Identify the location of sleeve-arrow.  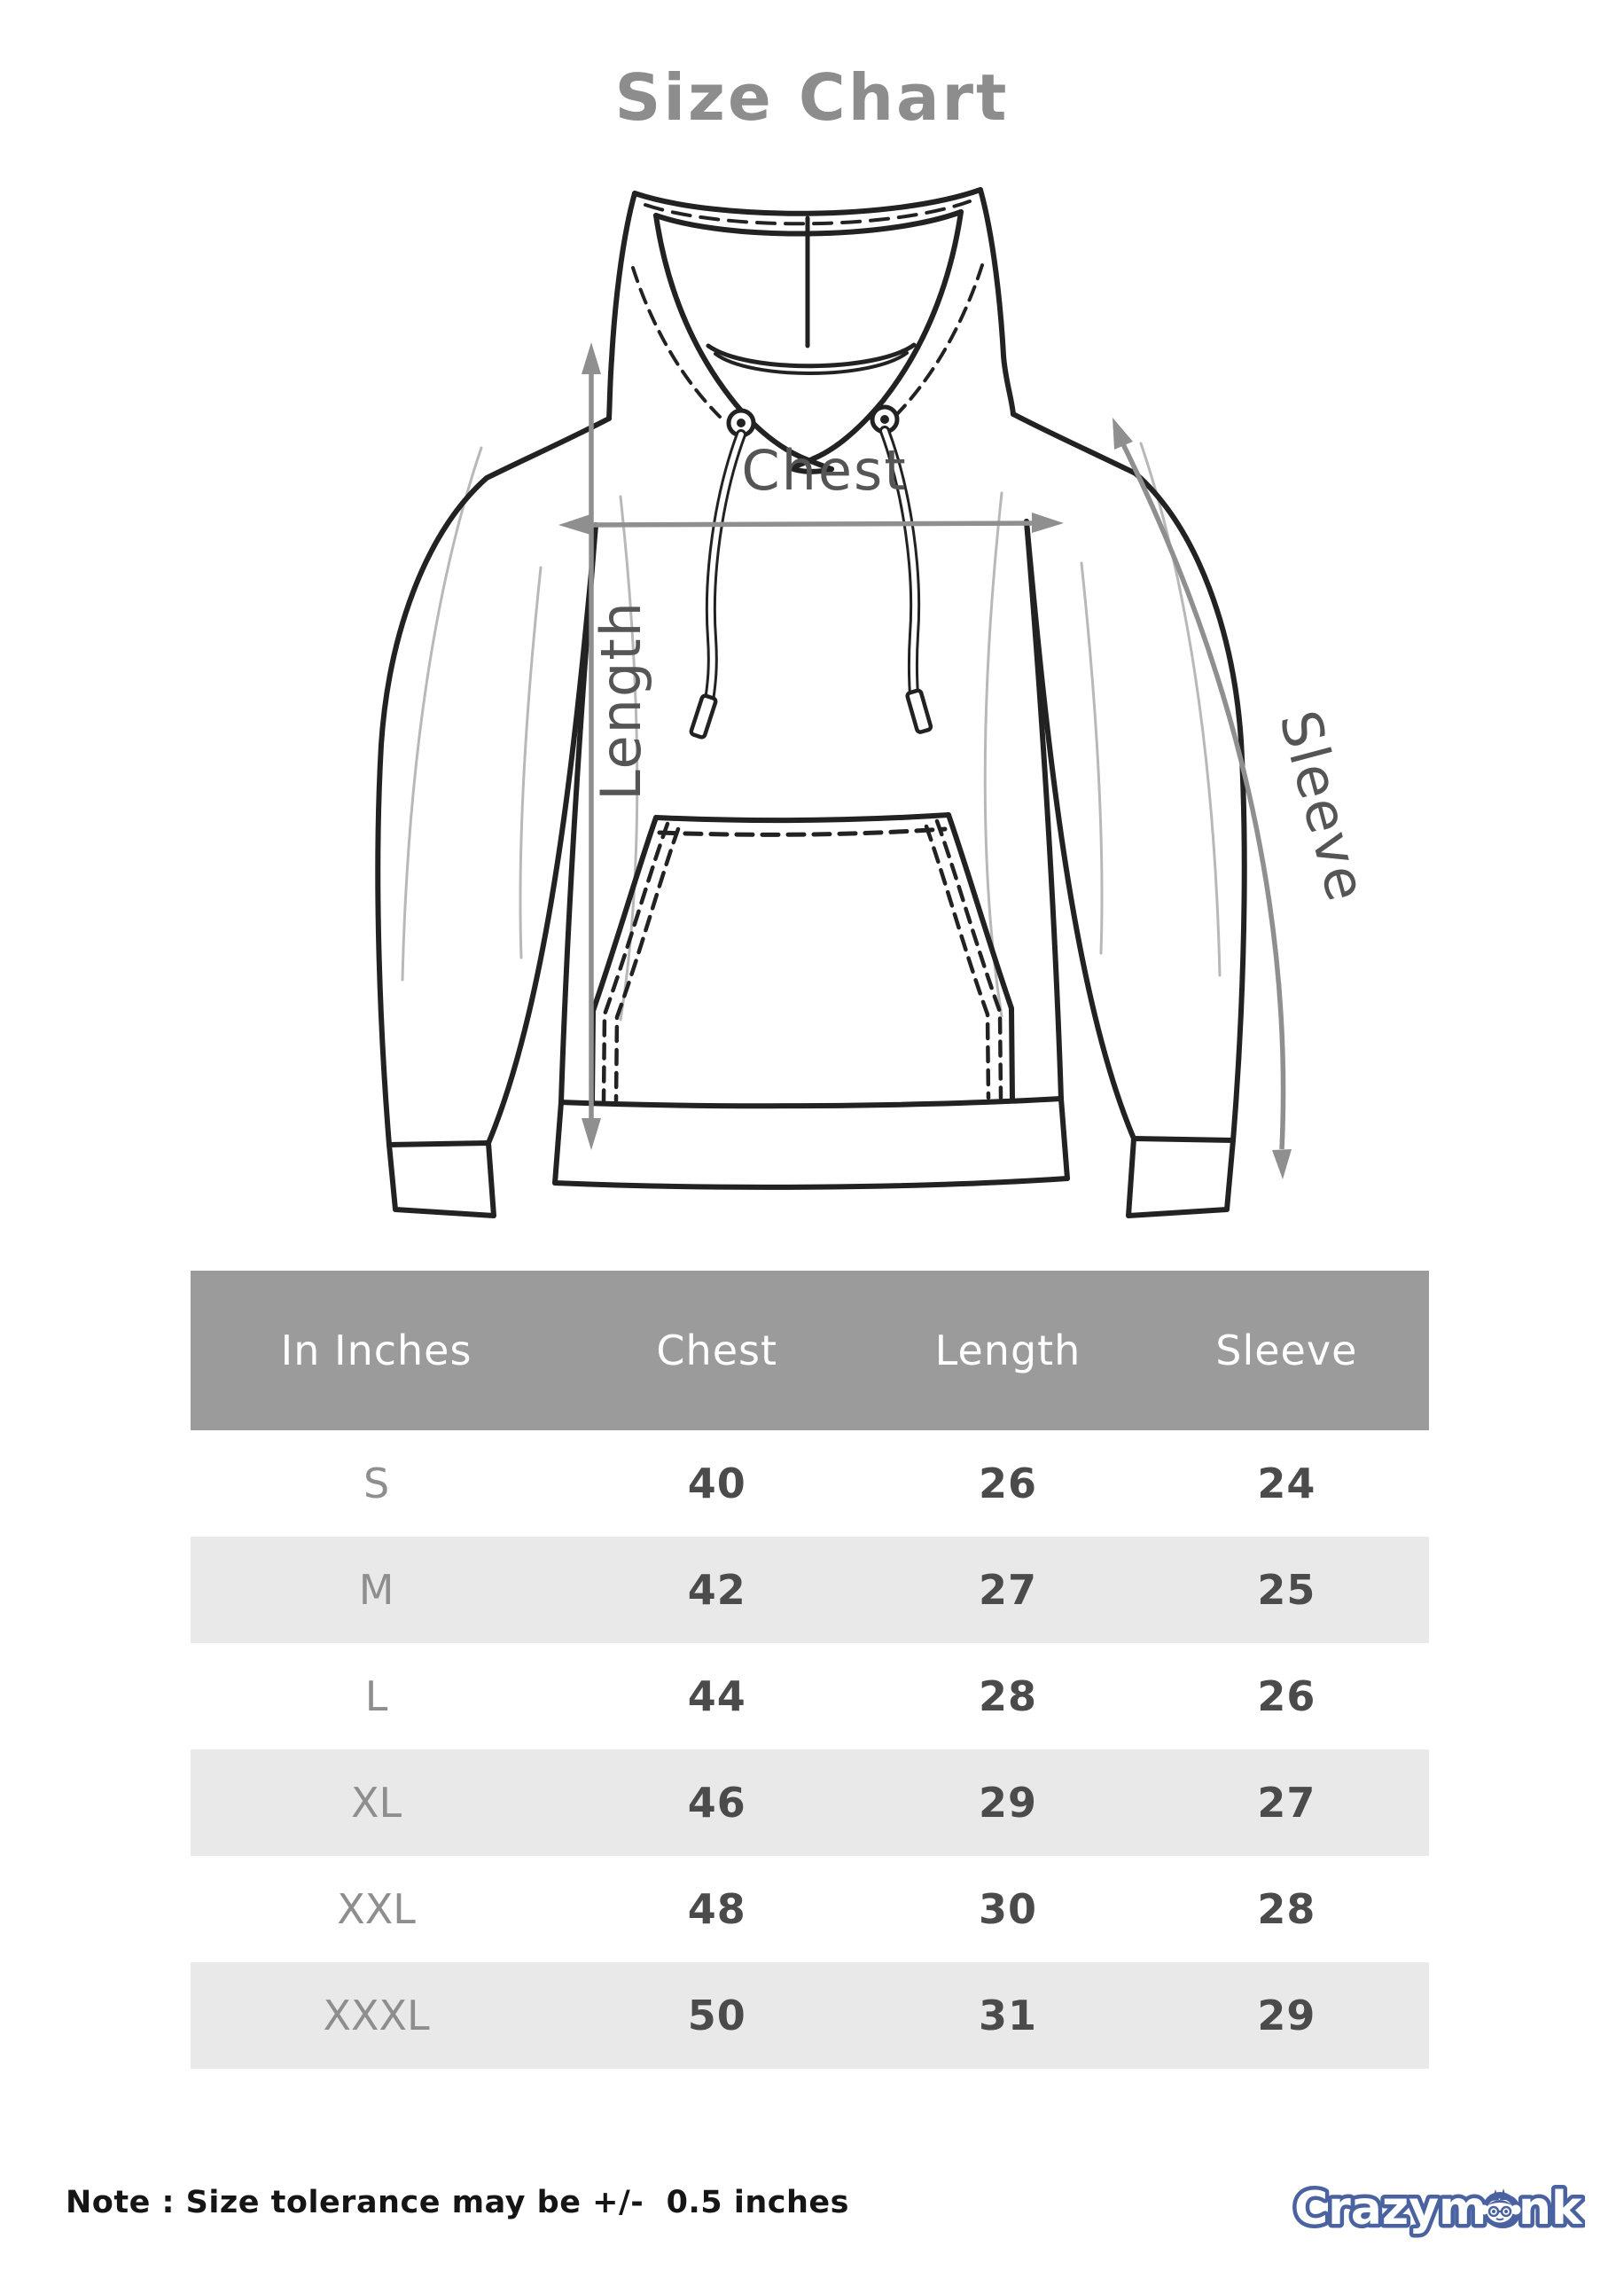
(1203, 796).